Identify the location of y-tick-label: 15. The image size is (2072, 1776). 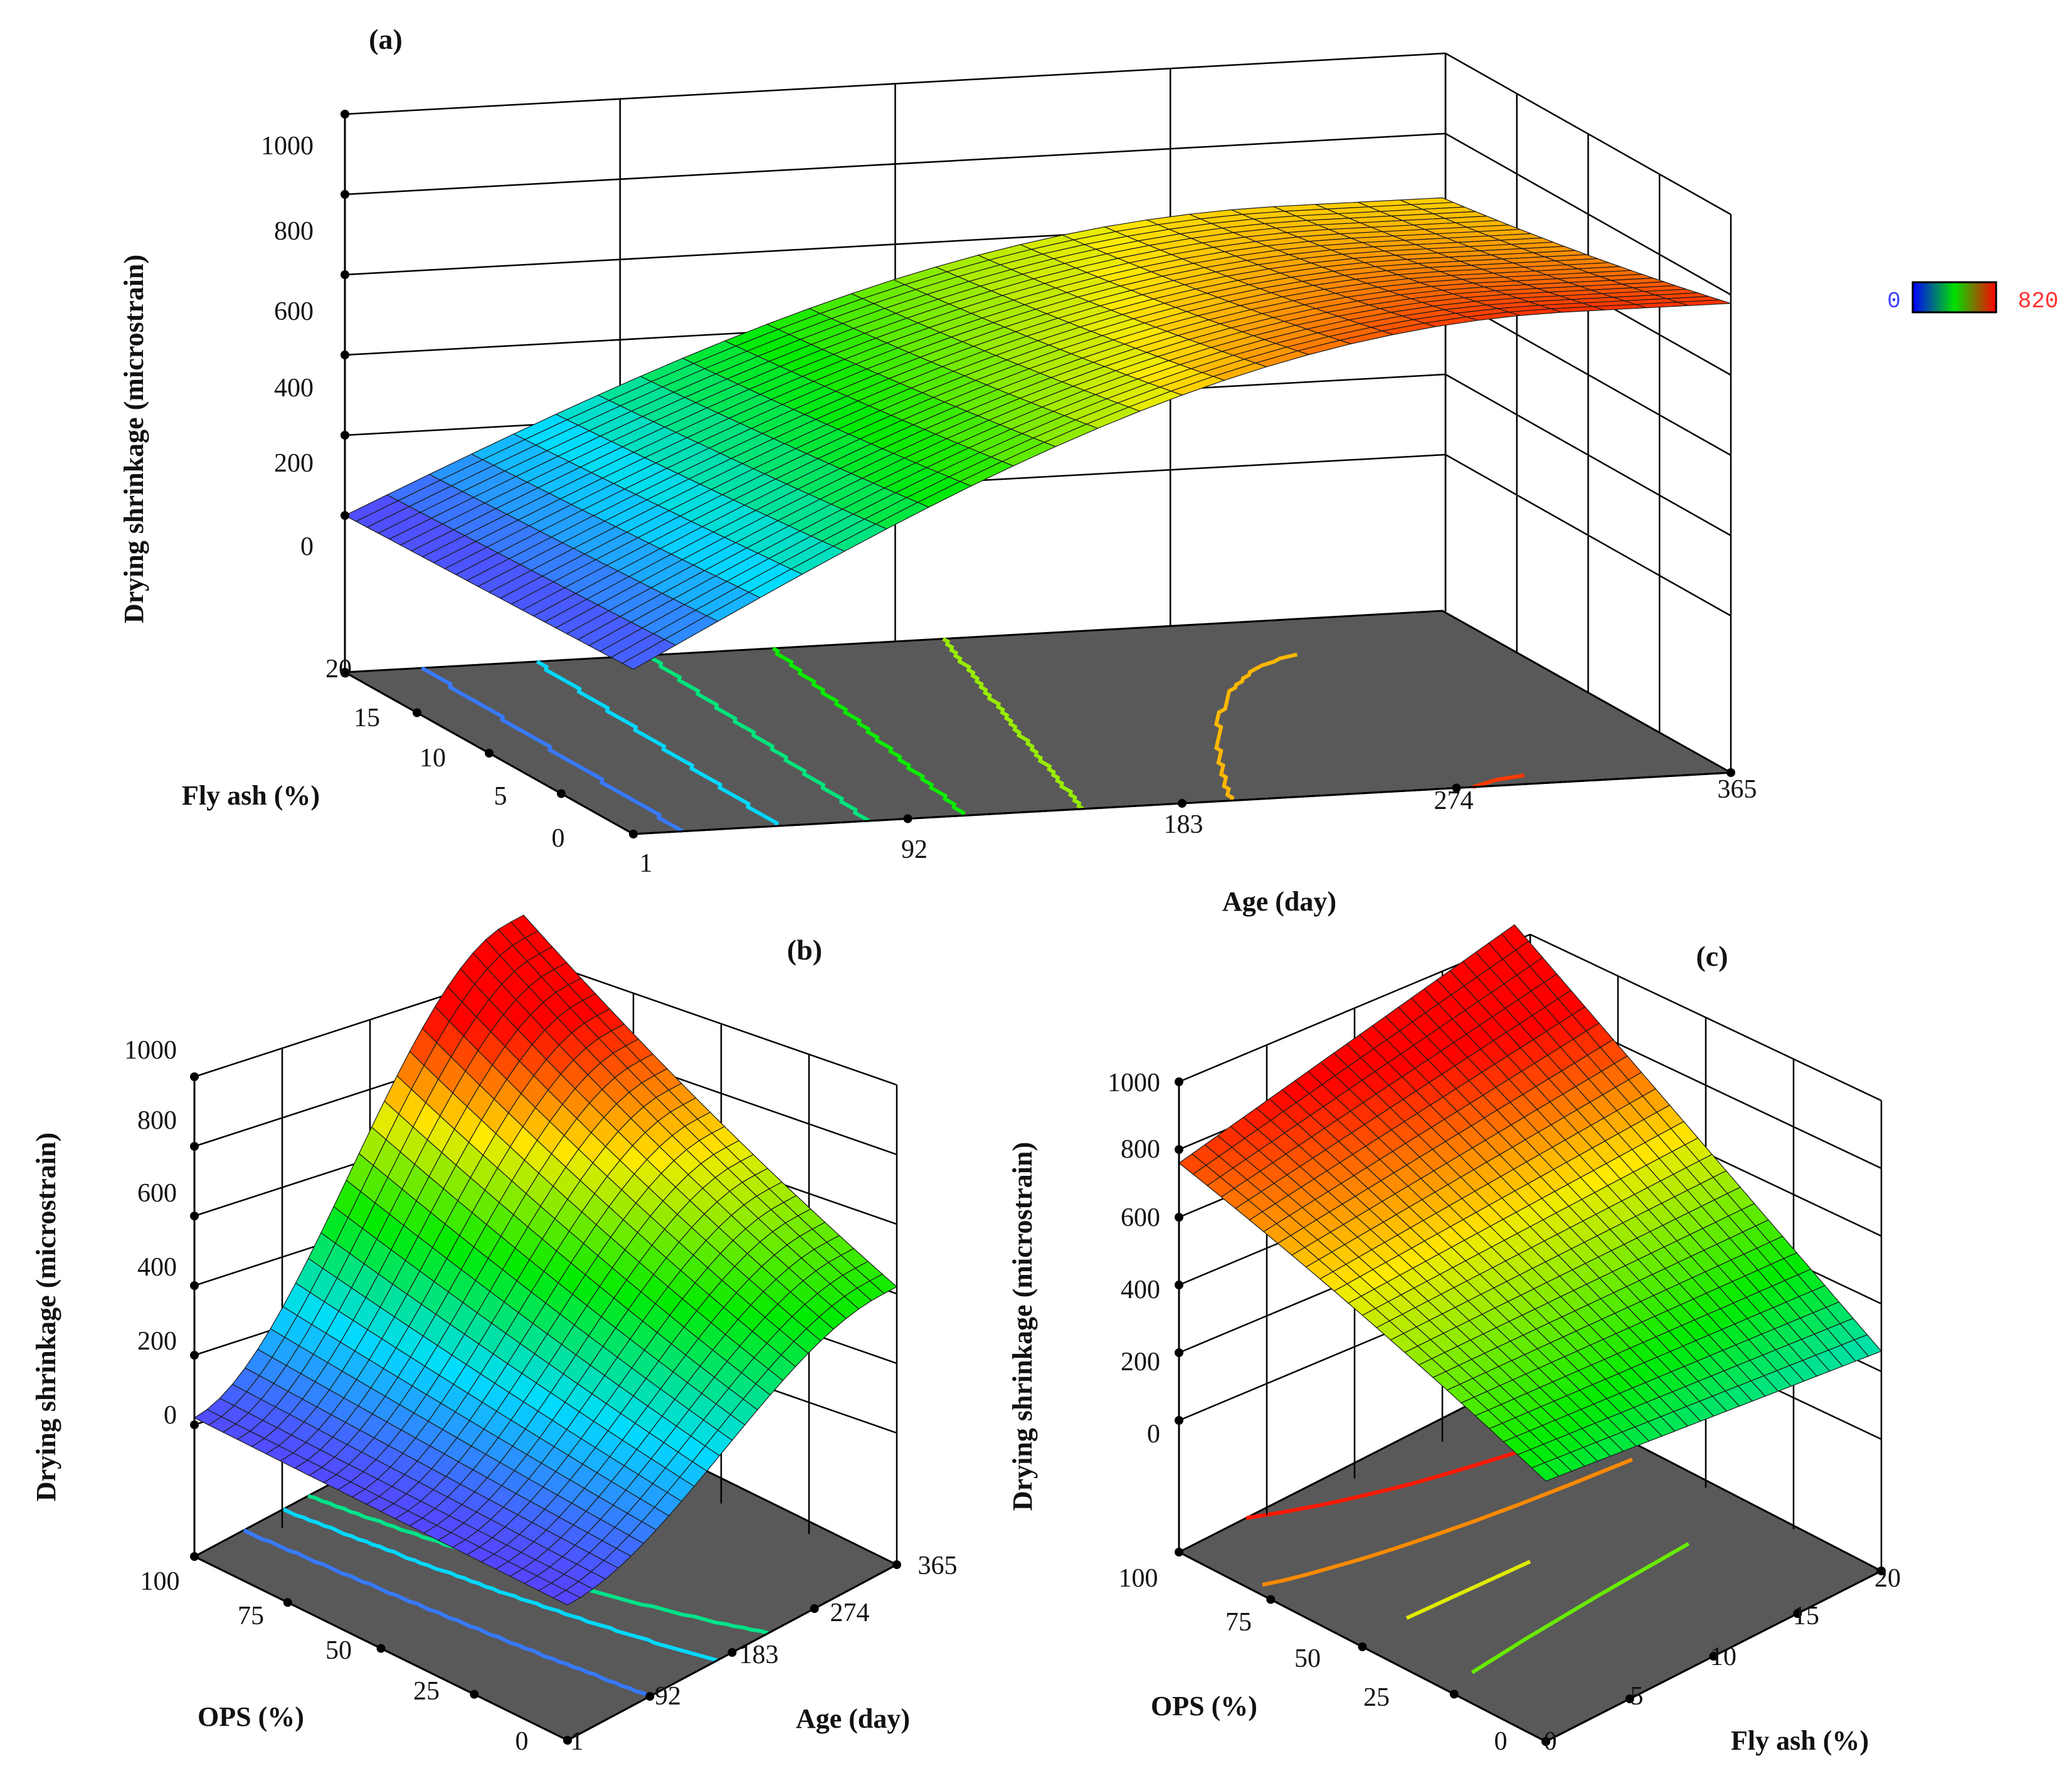
(367, 718).